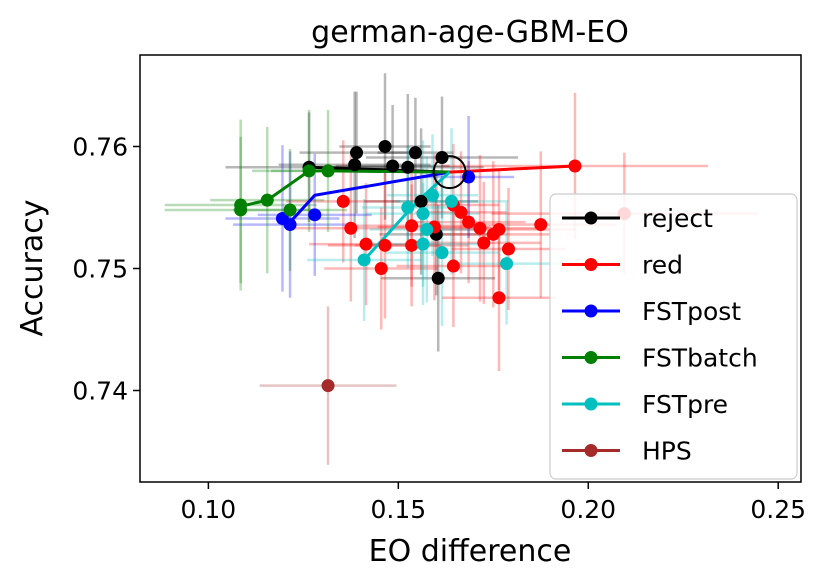 The image size is (830, 583). What do you see at coordinates (209, 509) in the screenshot?
I see `x-tick-label-0: 0.10` at bounding box center [209, 509].